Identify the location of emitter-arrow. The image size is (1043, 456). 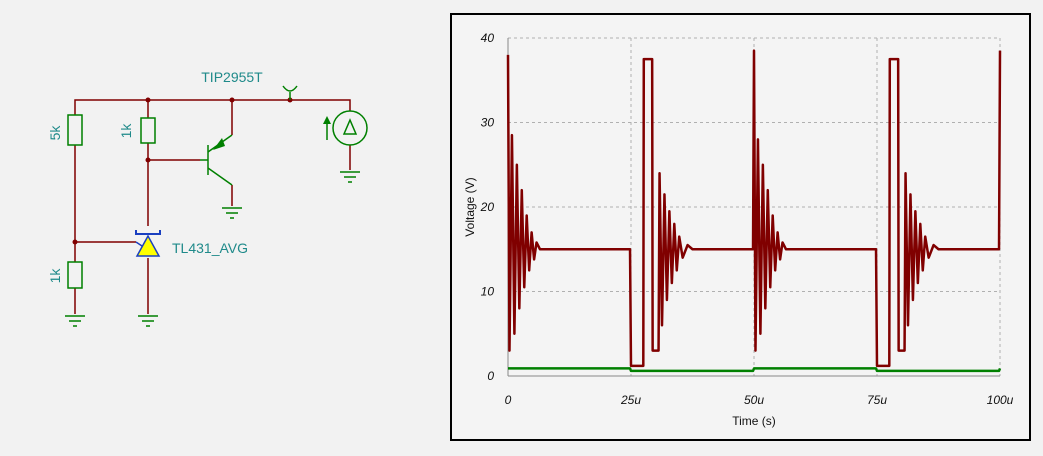
(219, 144).